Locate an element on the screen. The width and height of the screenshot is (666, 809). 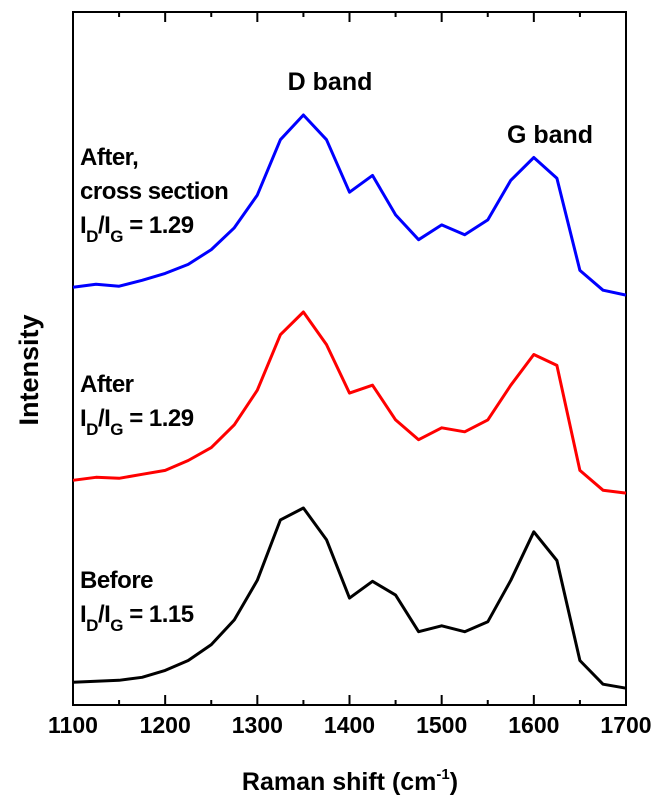
band-label: D band is located at coordinates (330, 82).